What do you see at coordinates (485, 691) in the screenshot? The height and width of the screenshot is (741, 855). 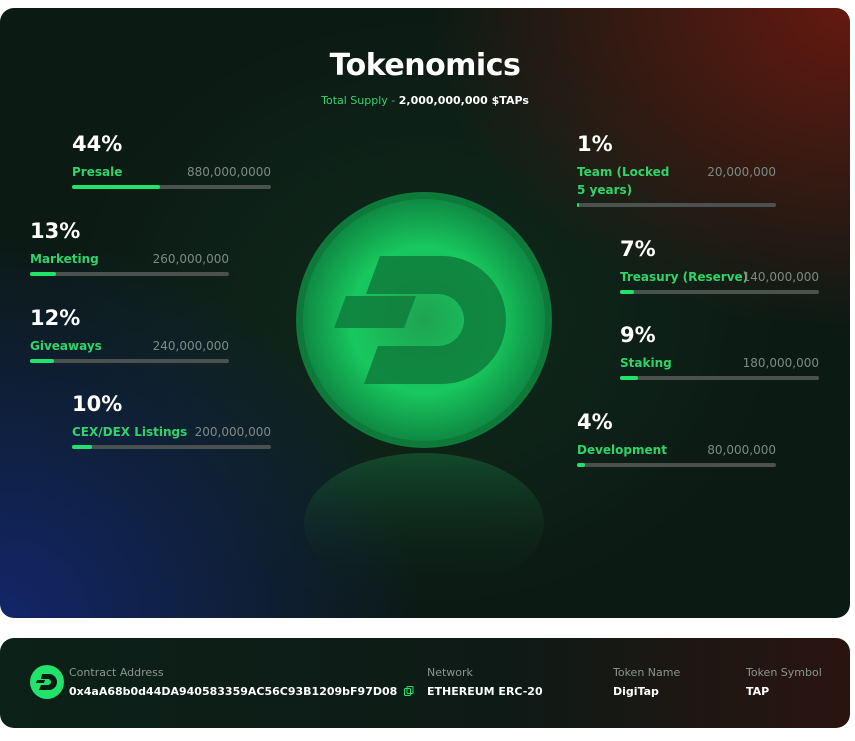 I see `network-value: ETHEREUM ERC-20` at bounding box center [485, 691].